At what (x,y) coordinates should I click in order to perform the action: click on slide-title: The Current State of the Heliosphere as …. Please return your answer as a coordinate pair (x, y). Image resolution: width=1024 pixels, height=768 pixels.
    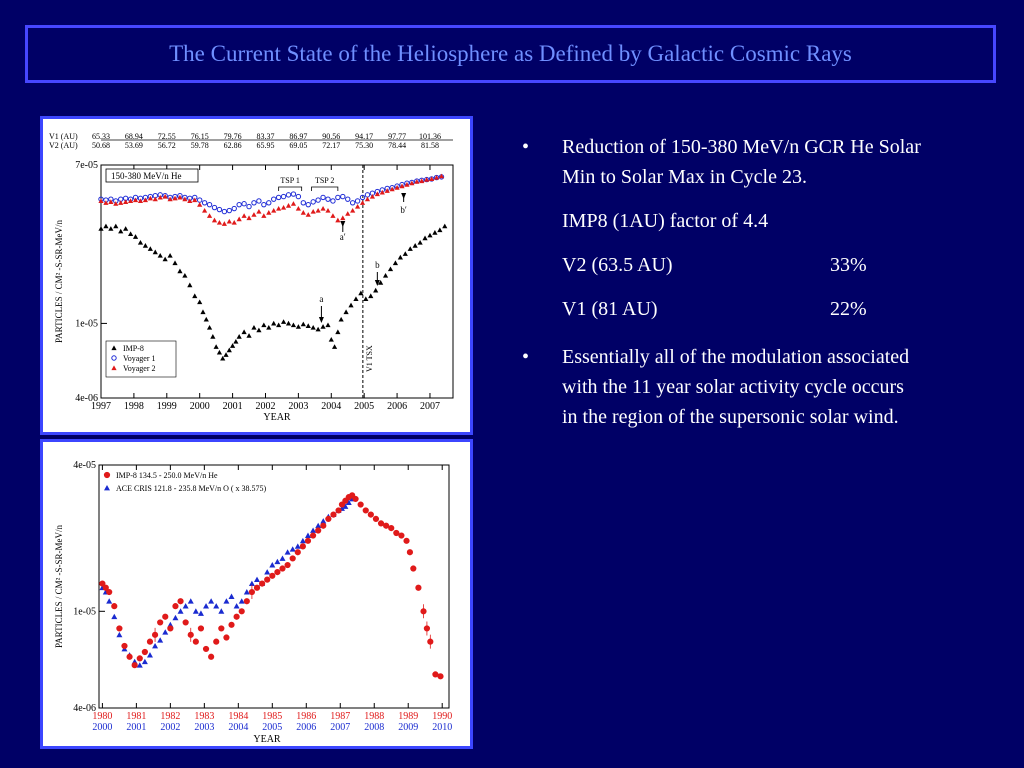
    Looking at the image, I should click on (510, 53).